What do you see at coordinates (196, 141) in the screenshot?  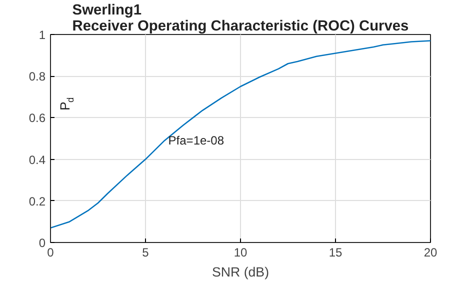 I see `annotation: Pfa=1e-08` at bounding box center [196, 141].